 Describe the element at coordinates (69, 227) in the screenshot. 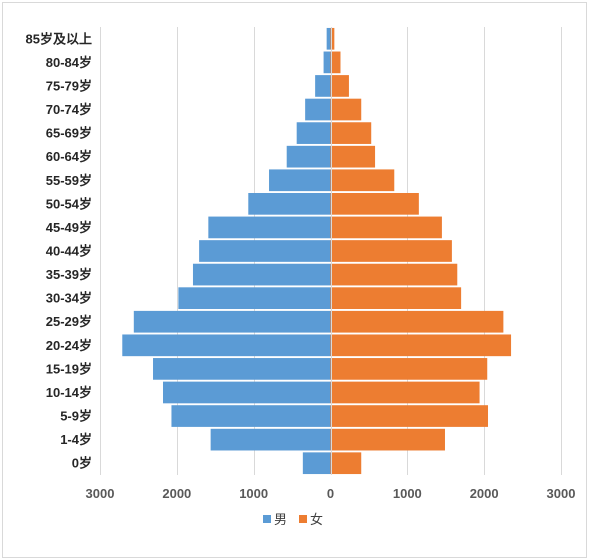

I see `category-label-8: 45-49岁` at that location.